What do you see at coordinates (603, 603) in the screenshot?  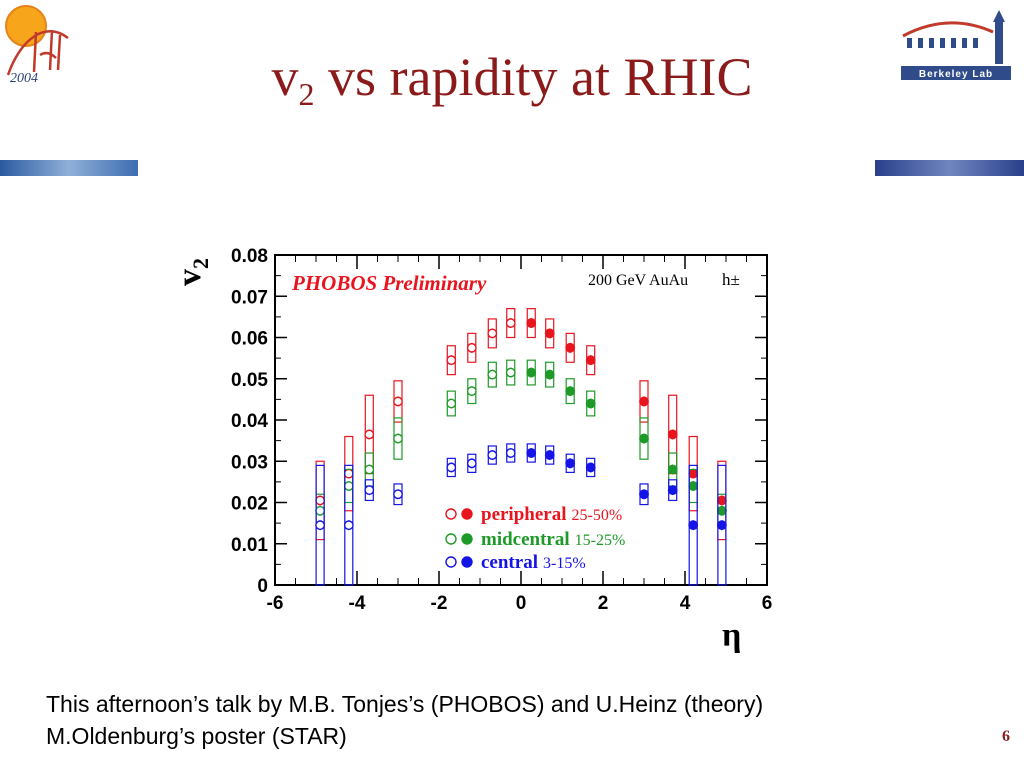 I see `x-tick-label: 2` at bounding box center [603, 603].